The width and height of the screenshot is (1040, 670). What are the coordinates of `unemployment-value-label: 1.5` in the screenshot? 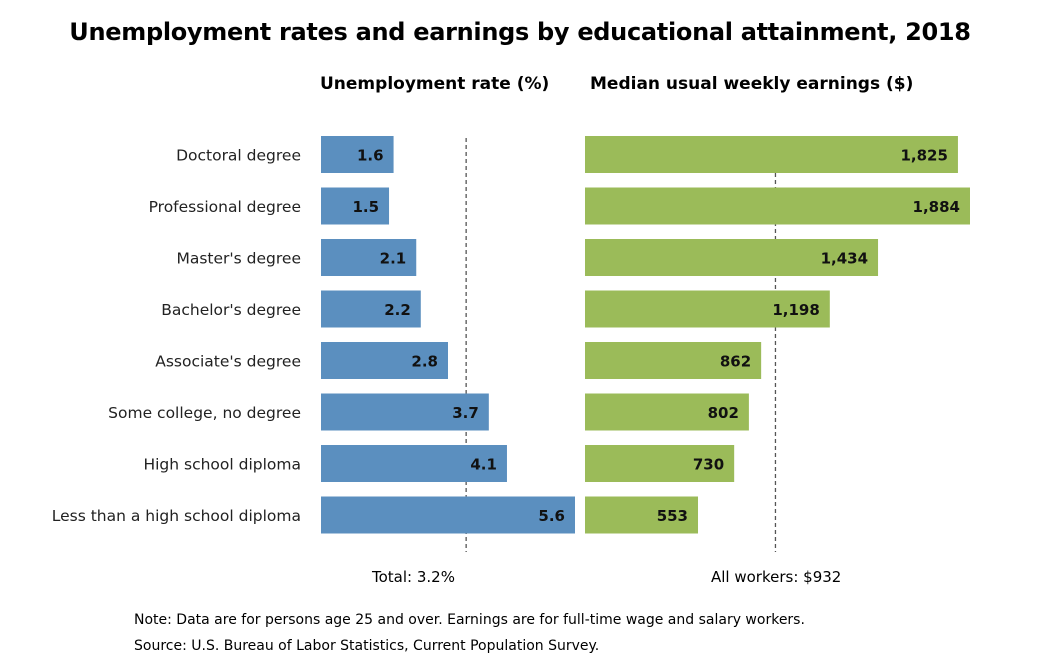 It's located at (365, 207).